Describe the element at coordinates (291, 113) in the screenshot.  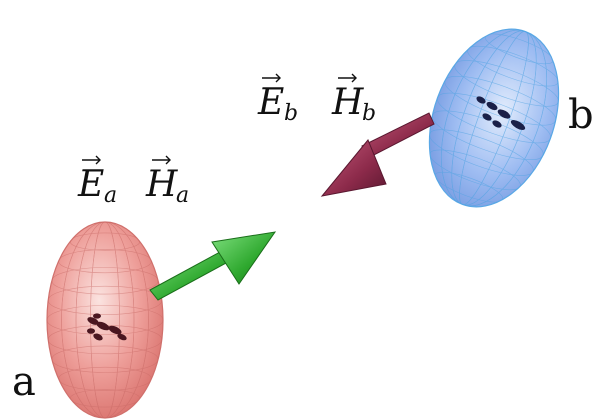
I see `label-e-b-sub: b` at that location.